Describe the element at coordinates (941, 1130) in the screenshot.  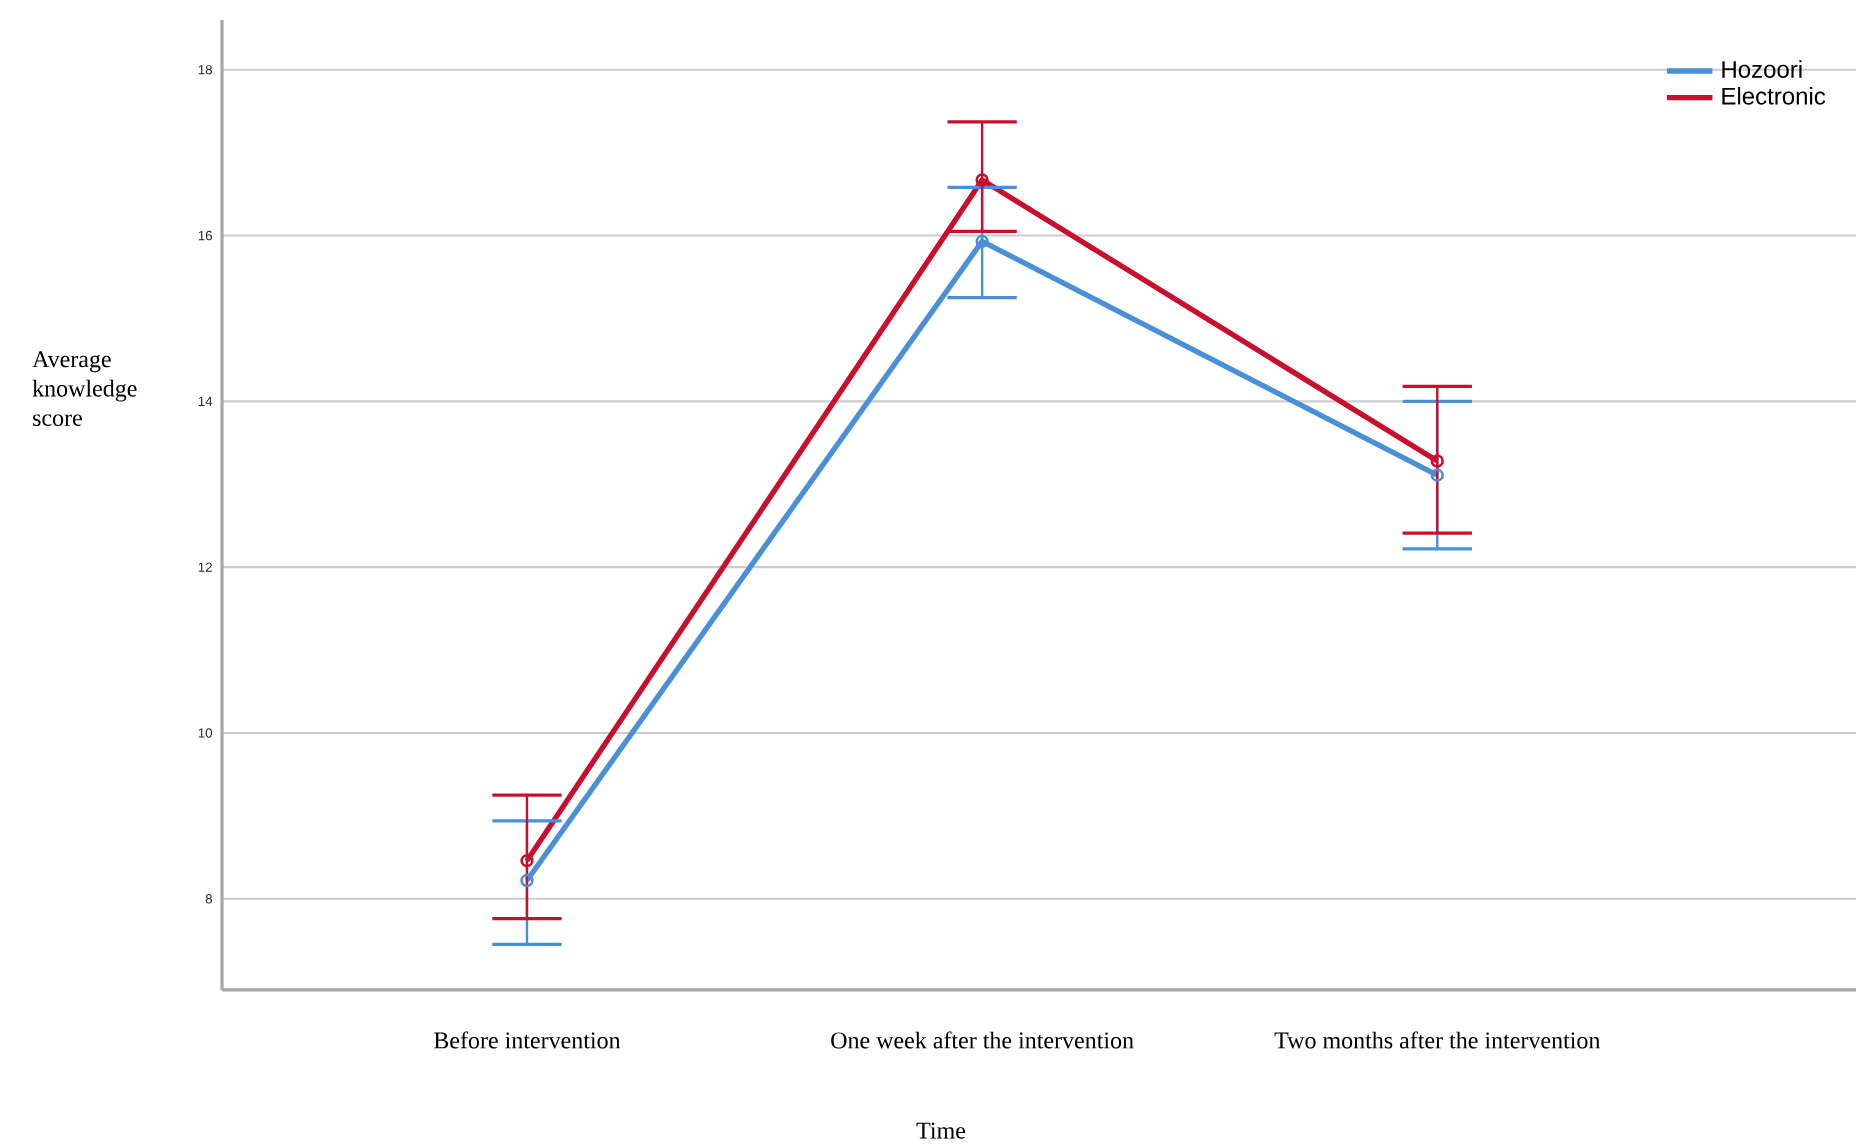
I see `x-axis-title: Time` at that location.